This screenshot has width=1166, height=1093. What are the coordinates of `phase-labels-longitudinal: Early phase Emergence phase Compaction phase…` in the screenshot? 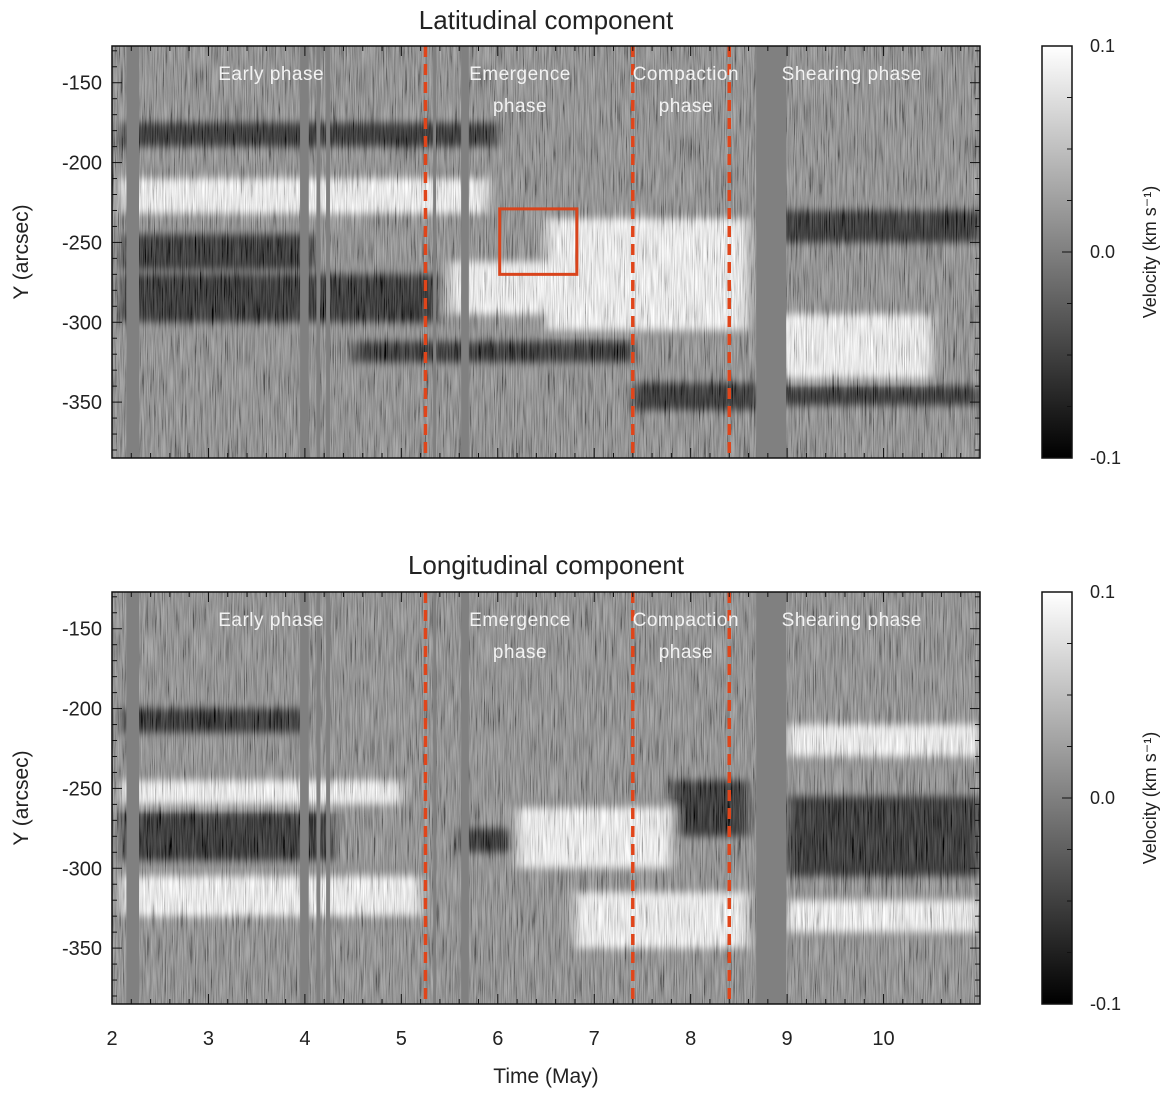 It's located at (570, 636).